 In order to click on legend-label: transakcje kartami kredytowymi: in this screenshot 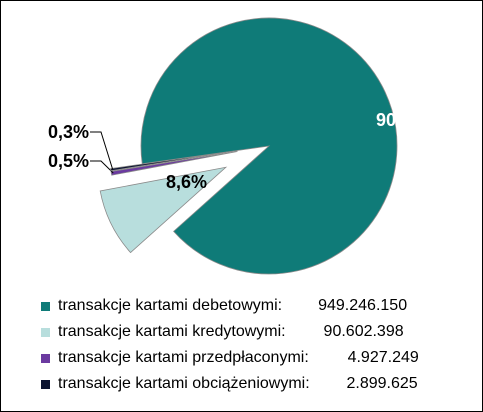, I will do `click(172, 331)`.